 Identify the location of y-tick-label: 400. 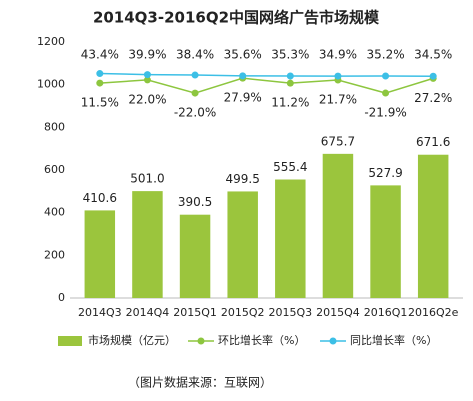
(54, 212).